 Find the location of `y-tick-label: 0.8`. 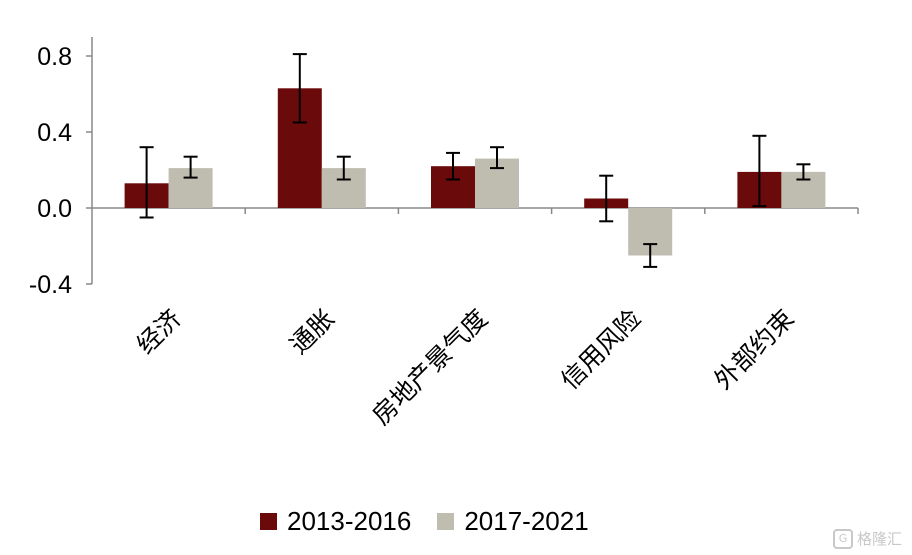

y-tick-label: 0.8 is located at coordinates (54, 57).